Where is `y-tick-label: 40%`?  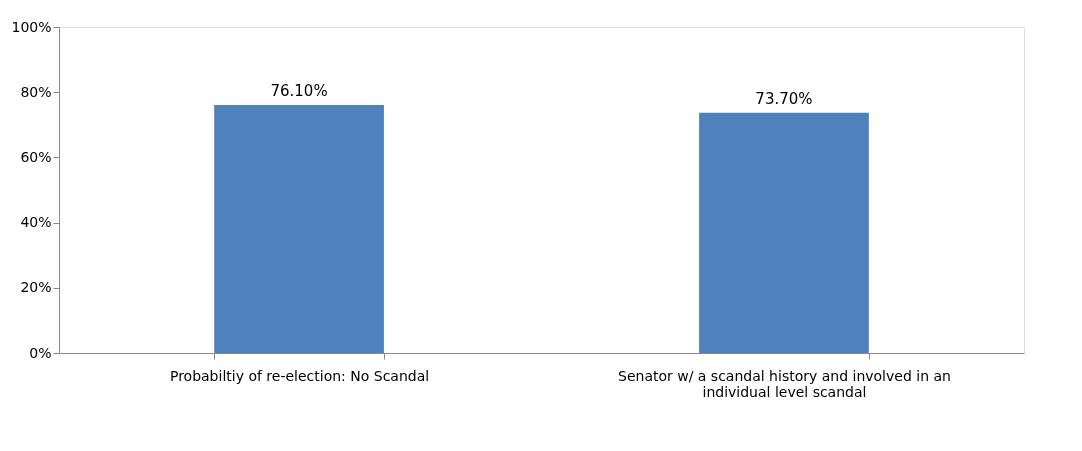 y-tick-label: 40% is located at coordinates (36, 222).